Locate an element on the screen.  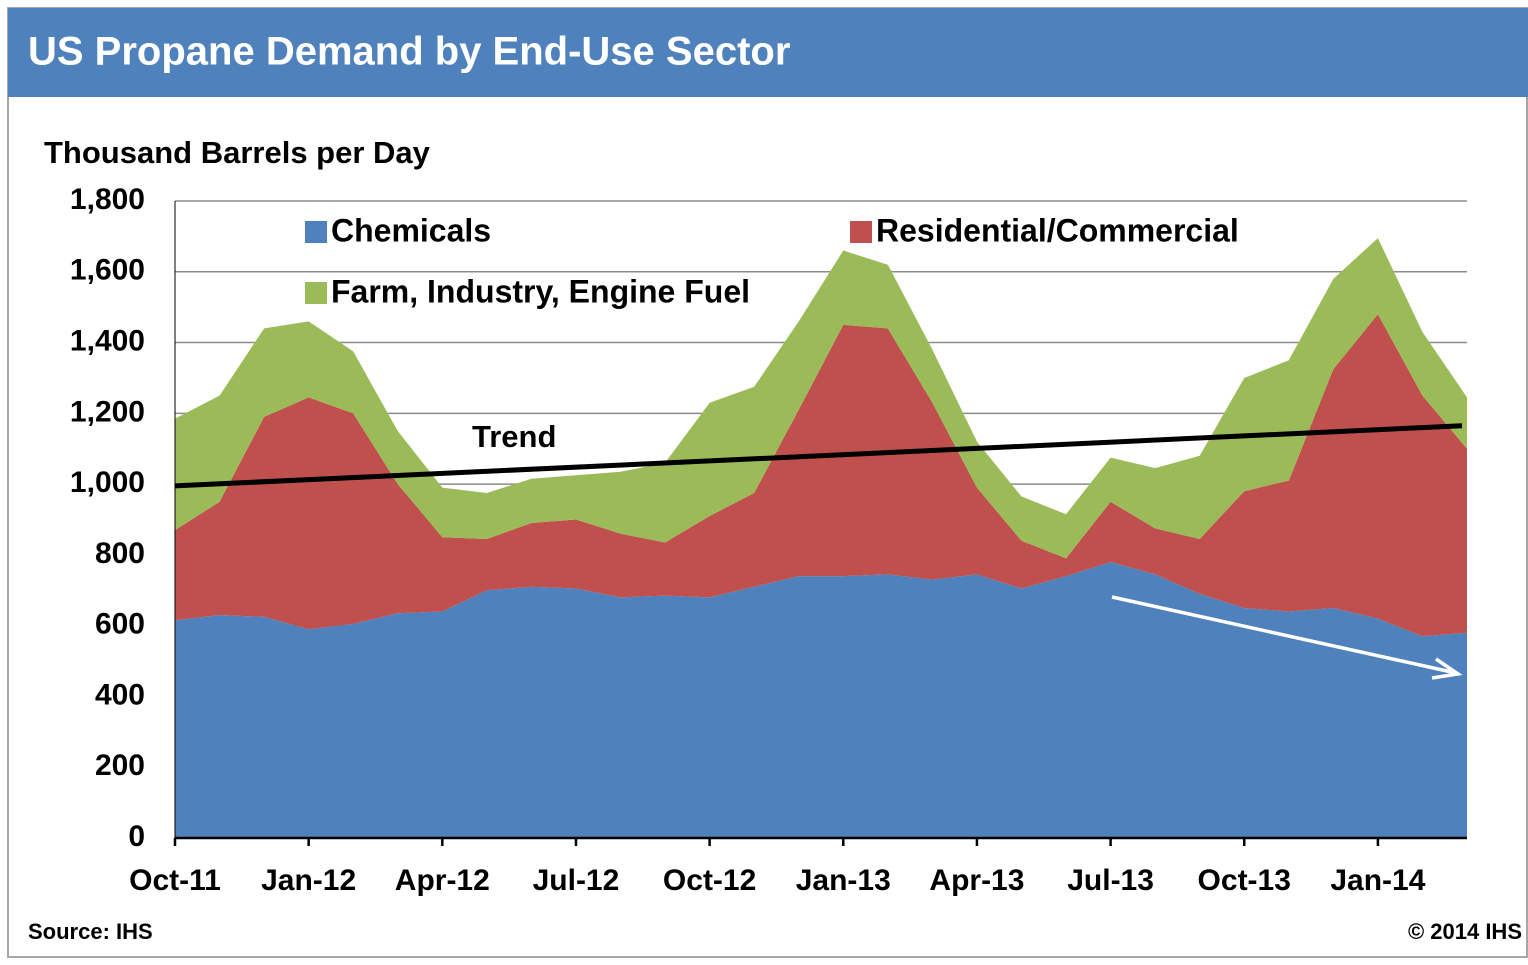
x-tick-label: Jan-14 is located at coordinates (1377, 880).